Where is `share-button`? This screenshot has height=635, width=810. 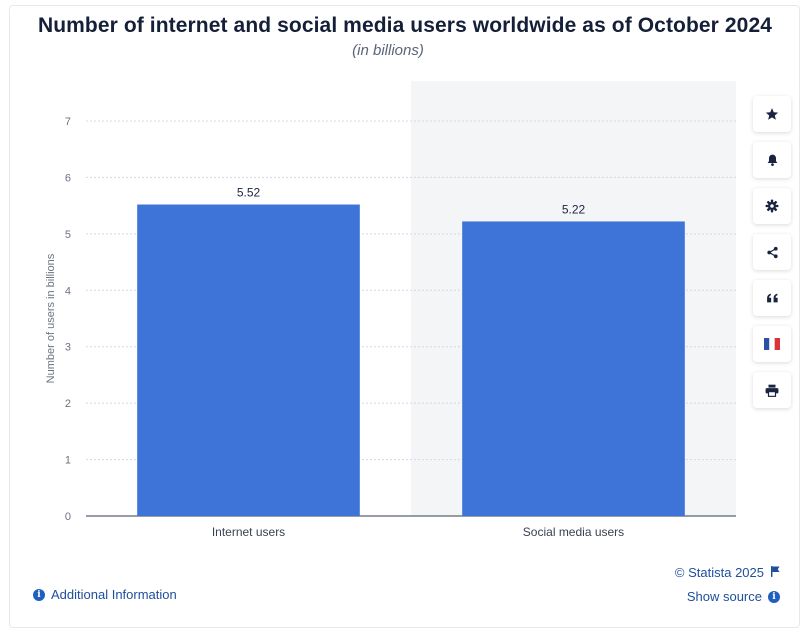
share-button is located at coordinates (772, 252).